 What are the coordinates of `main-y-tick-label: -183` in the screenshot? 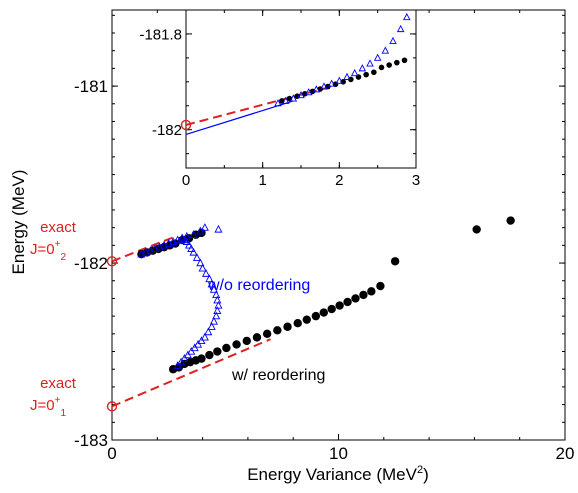 It's located at (91, 440).